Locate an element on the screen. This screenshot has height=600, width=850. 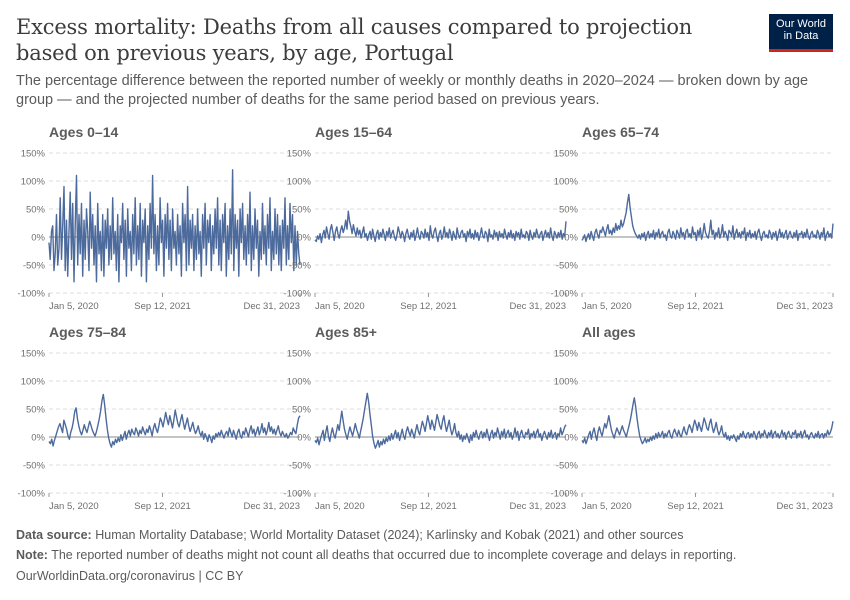
panel-title: Ages 0–14 is located at coordinates (83, 132).